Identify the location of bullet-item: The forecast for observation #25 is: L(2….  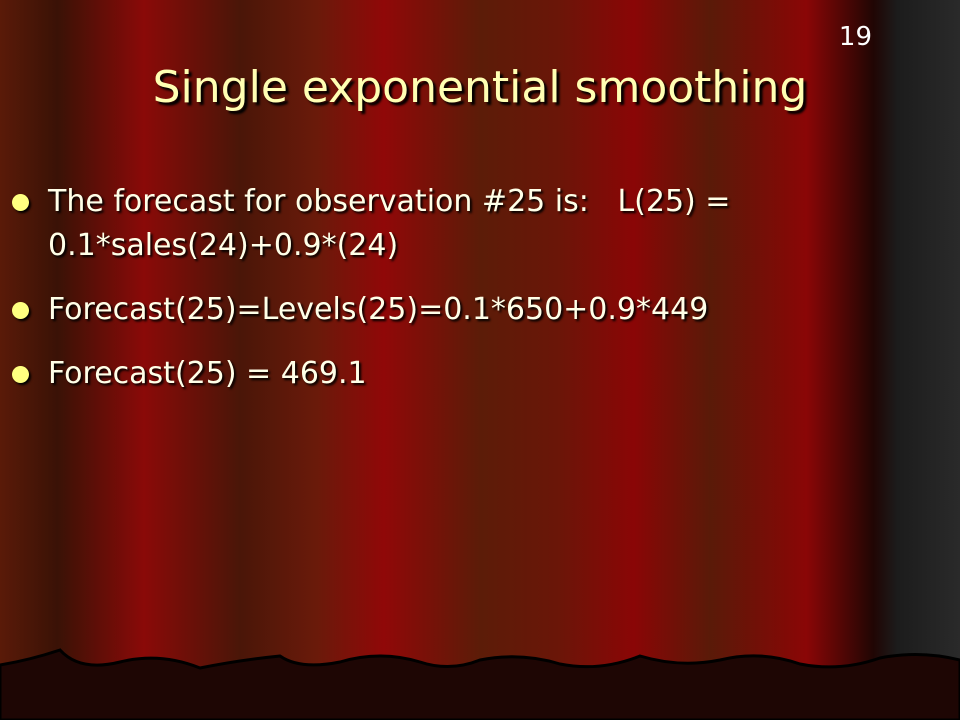
(440, 224).